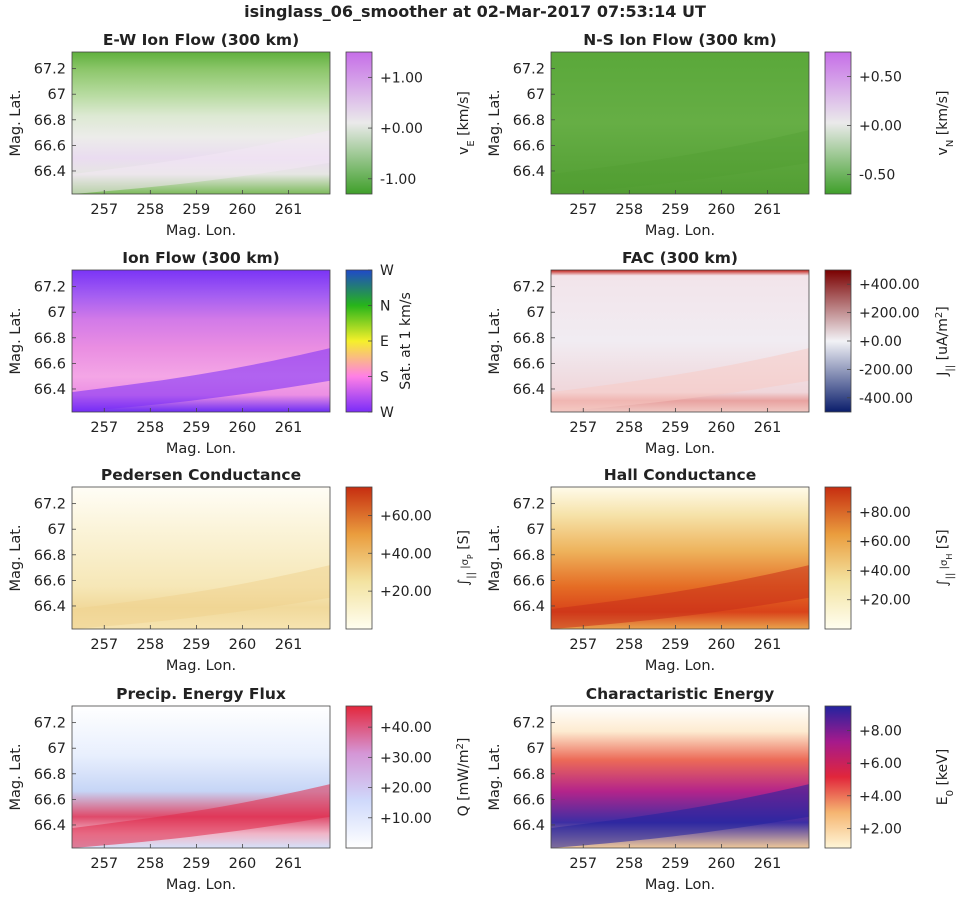 The height and width of the screenshot is (900, 975). I want to click on colorbar-tick-label: +1.00, so click(401, 78).